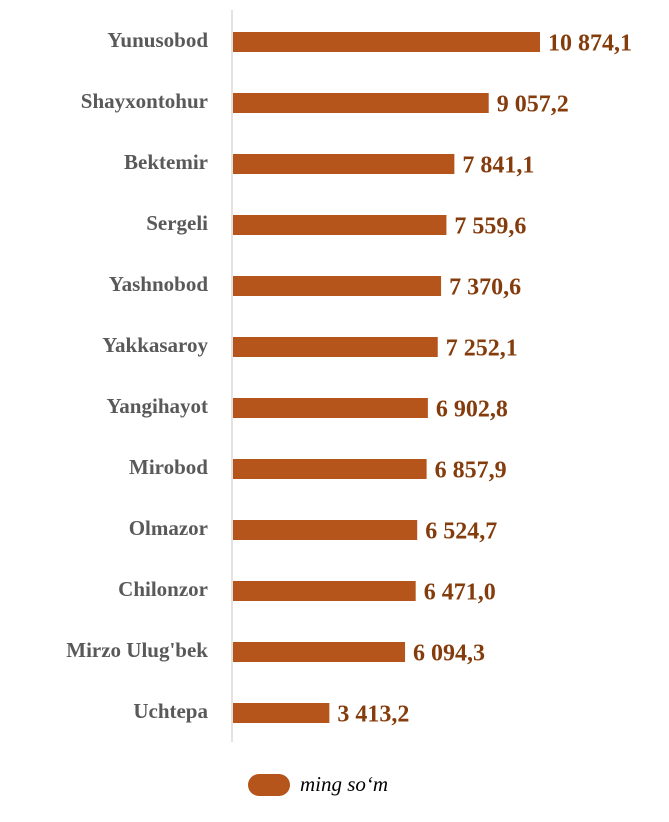  Describe the element at coordinates (170, 711) in the screenshot. I see `category-label: Uchtepa` at that location.